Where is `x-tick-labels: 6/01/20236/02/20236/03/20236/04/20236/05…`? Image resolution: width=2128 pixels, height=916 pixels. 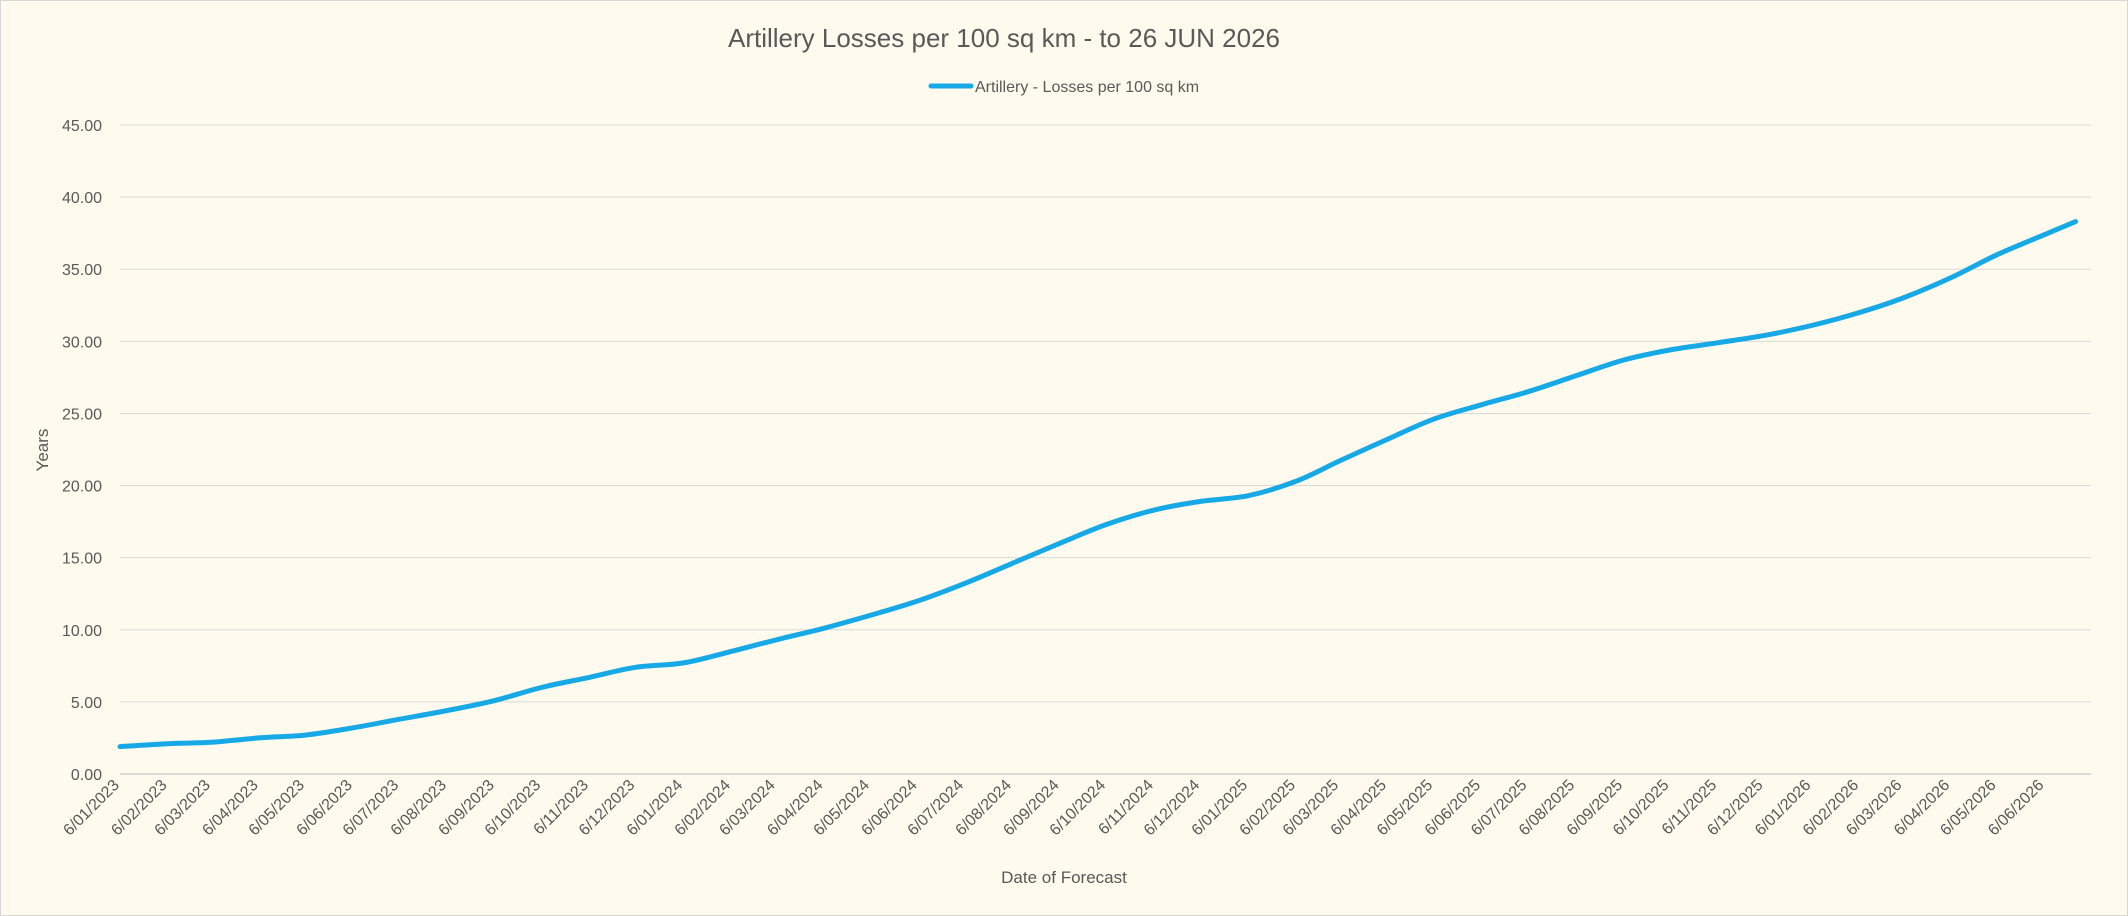
x-tick-labels: 6/01/20236/02/20236/03/20236/04/20236/05… is located at coordinates (1053, 808).